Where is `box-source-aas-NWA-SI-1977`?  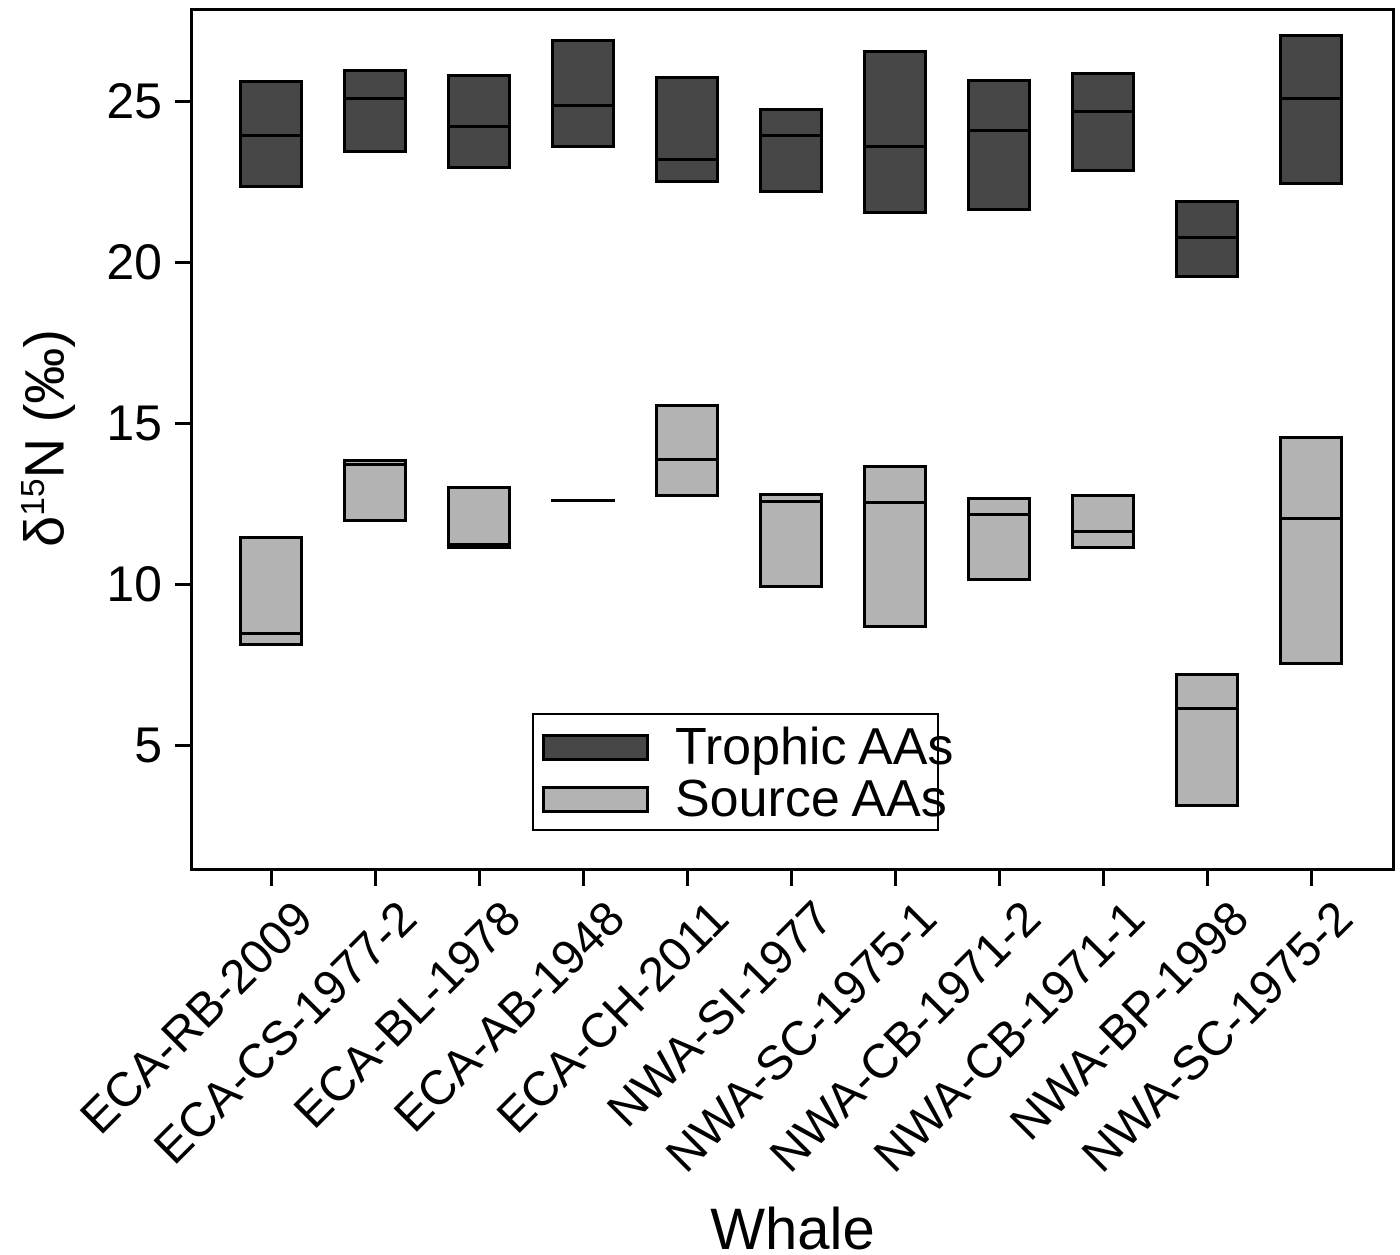 box-source-aas-NWA-SI-1977 is located at coordinates (791, 540).